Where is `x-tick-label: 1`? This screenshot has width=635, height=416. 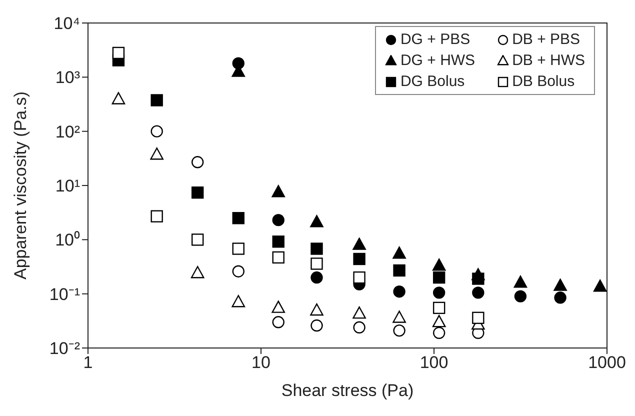
x-tick-label: 1 is located at coordinates (88, 362).